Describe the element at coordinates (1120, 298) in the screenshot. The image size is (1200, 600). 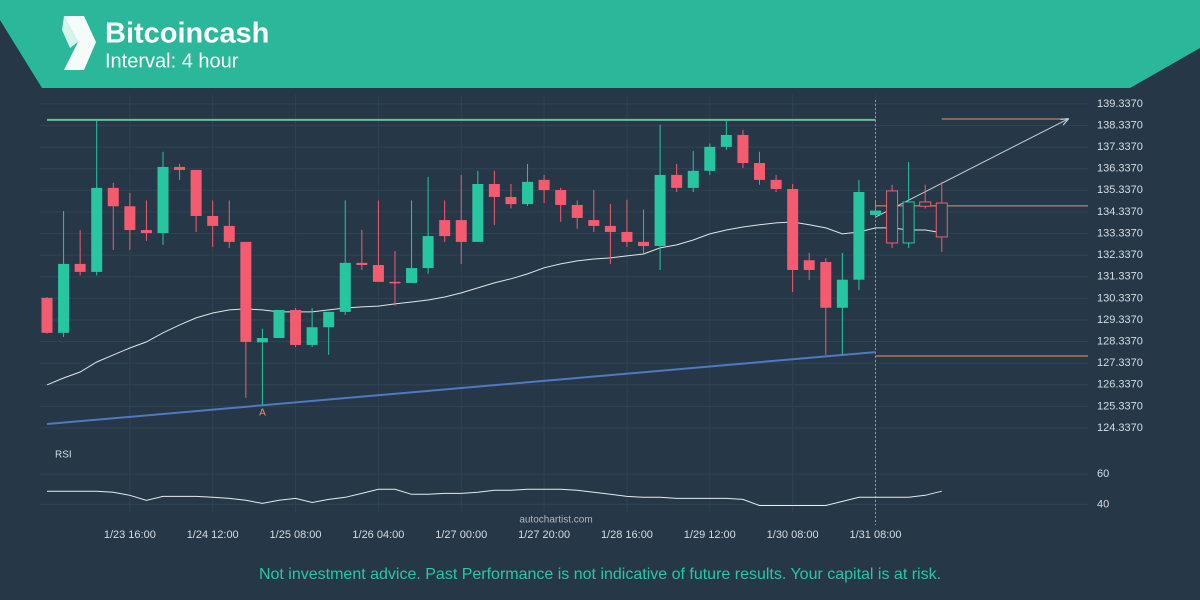
I see `y-tick-label: 130.3370` at that location.